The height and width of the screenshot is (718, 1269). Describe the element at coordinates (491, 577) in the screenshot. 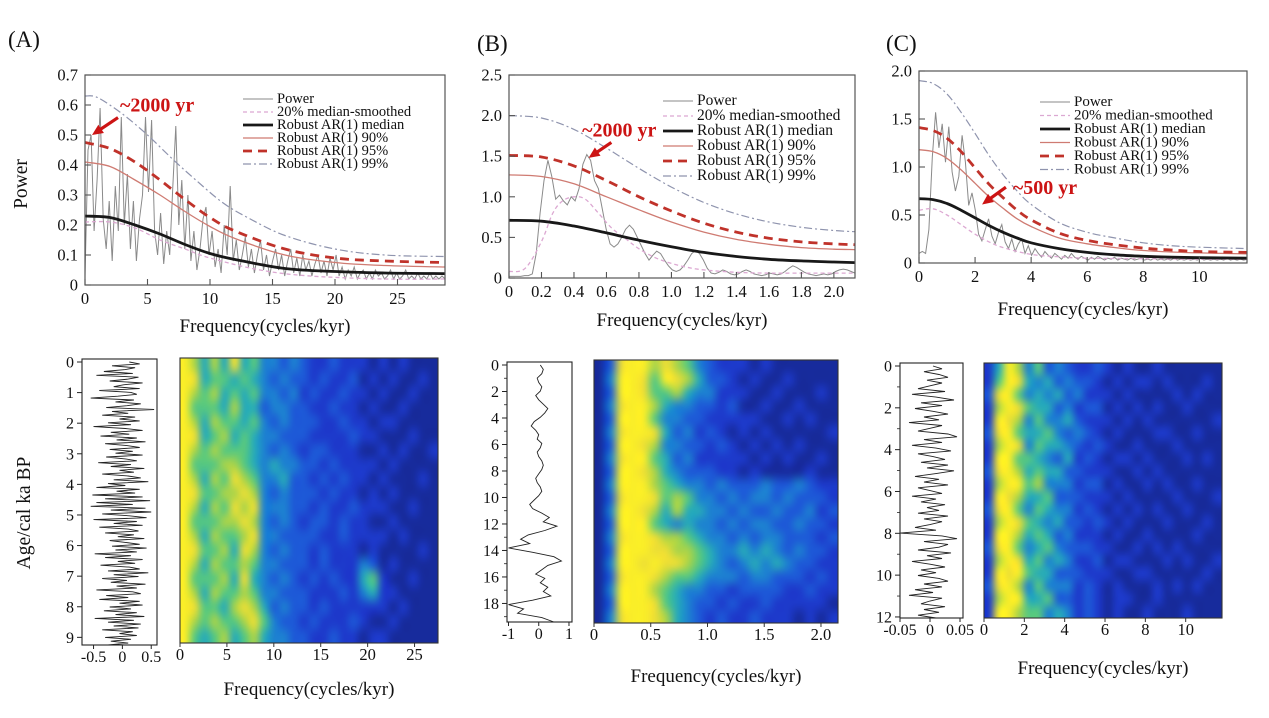

I see `svg-text: 16` at that location.